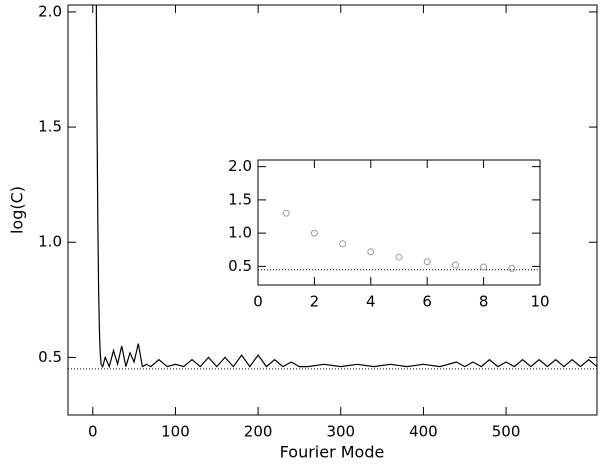 This screenshot has height=466, width=600. Describe the element at coordinates (258, 432) in the screenshot. I see `x-tick-label: 200` at that location.